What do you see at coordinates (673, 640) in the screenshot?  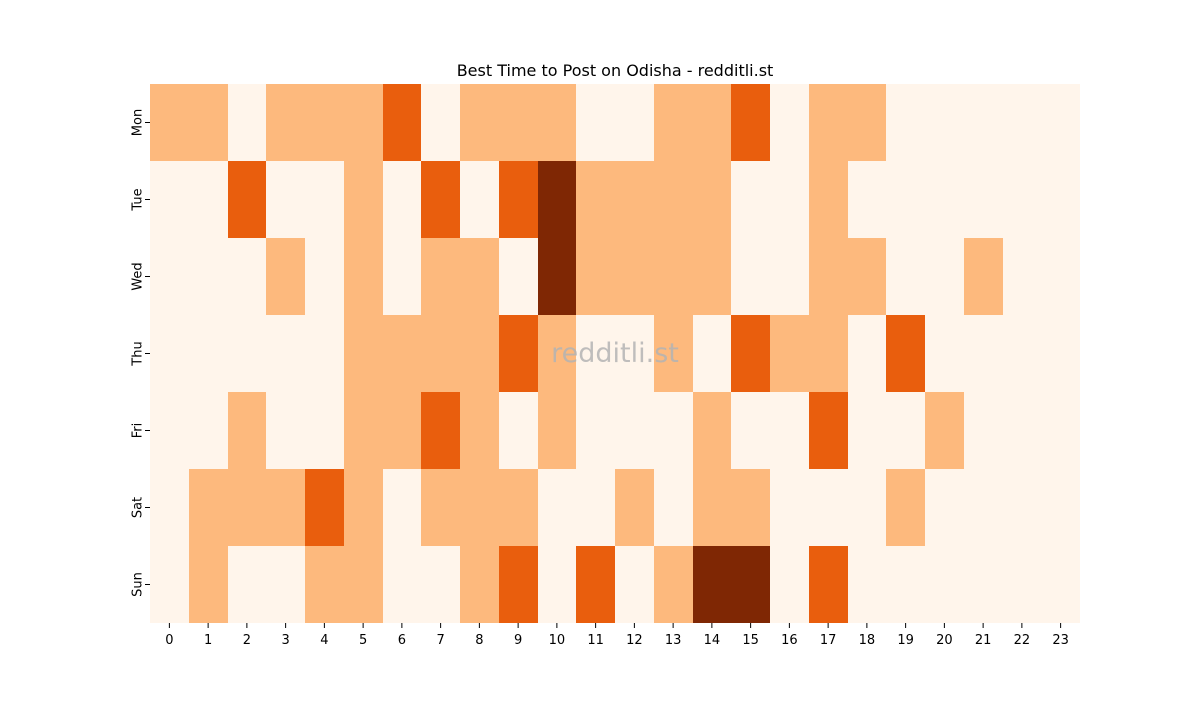 I see `x-tick-label: 13` at bounding box center [673, 640].